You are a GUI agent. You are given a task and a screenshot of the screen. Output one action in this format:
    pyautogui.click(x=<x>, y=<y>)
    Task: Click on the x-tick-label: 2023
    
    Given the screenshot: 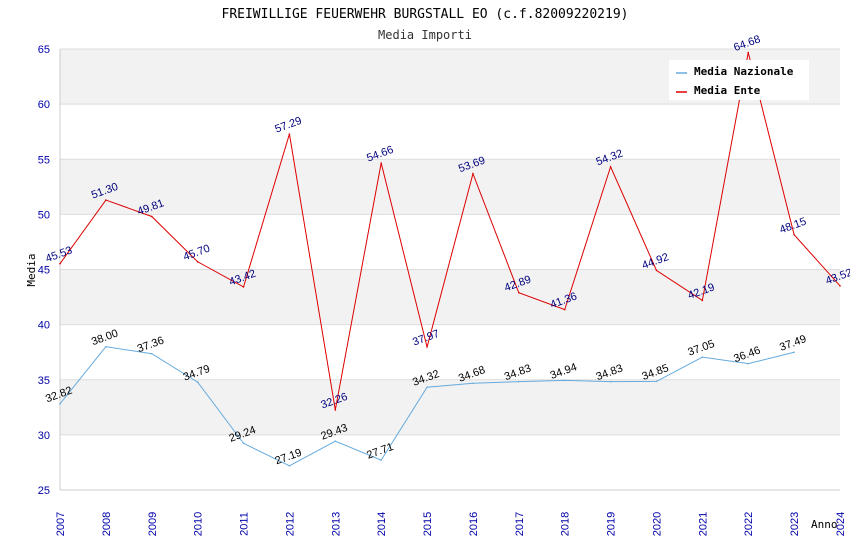 What is the action you would take?
    pyautogui.click(x=795, y=524)
    